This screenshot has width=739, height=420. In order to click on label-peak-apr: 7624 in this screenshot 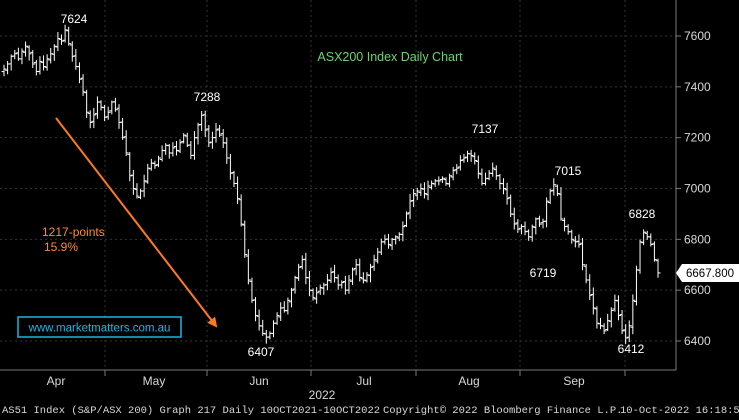, I will do `click(74, 19)`.